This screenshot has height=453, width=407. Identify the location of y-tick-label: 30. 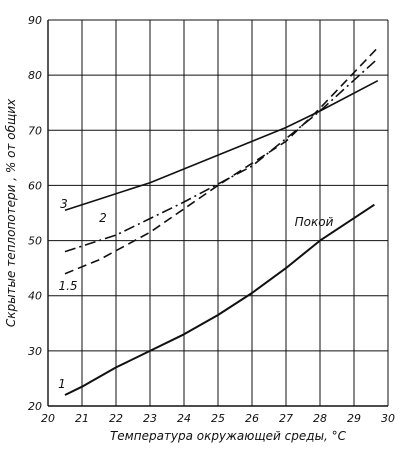
(35, 351).